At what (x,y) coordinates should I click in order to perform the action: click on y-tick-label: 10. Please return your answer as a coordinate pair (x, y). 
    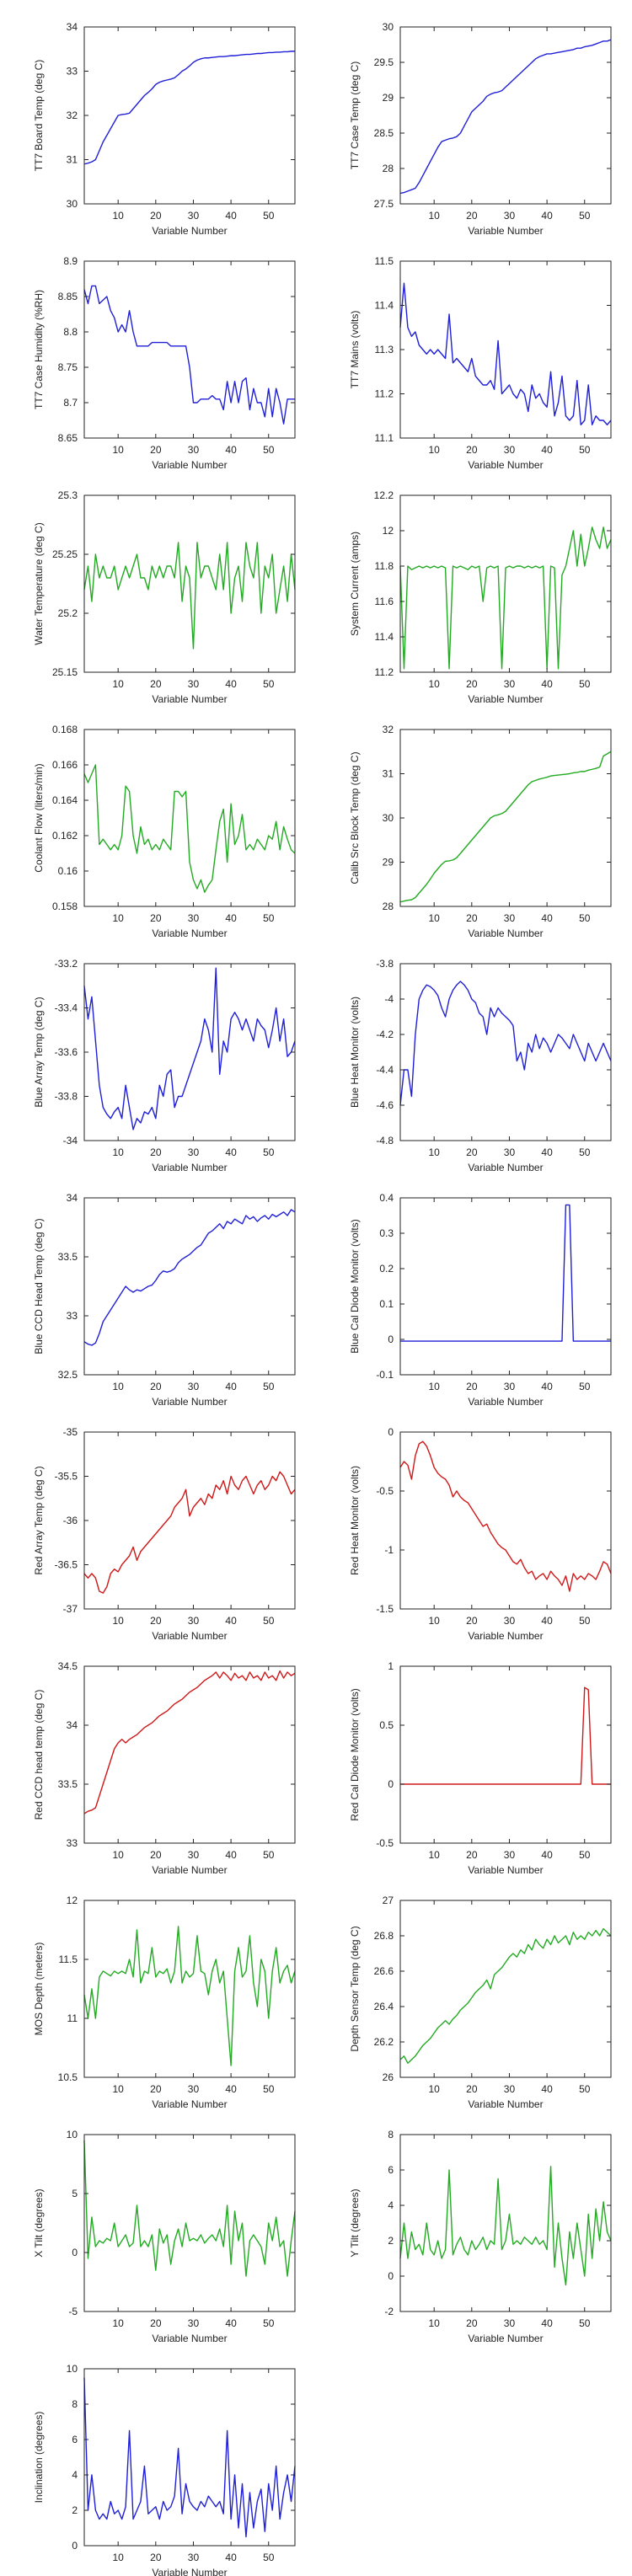
    Looking at the image, I should click on (72, 2369).